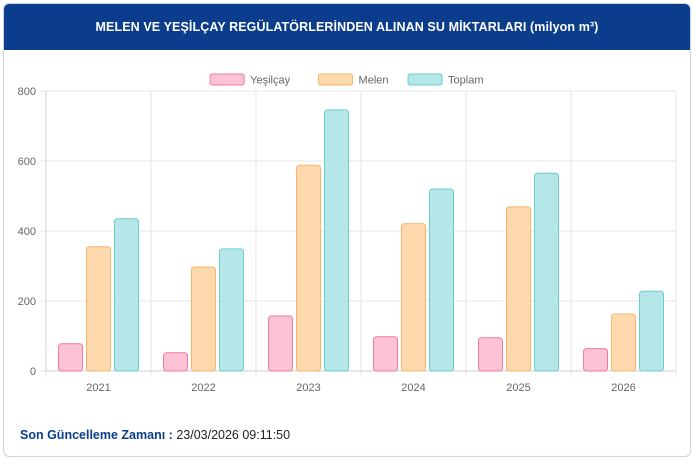  What do you see at coordinates (385, 354) in the screenshot?
I see `bar-ye-il-ay-2024` at bounding box center [385, 354].